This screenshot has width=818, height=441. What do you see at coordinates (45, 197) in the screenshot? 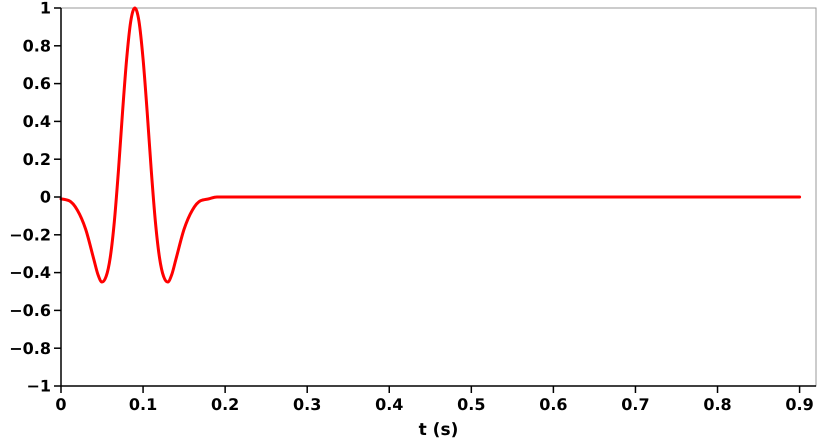
I see `y-tick-label: 0` at bounding box center [45, 197].